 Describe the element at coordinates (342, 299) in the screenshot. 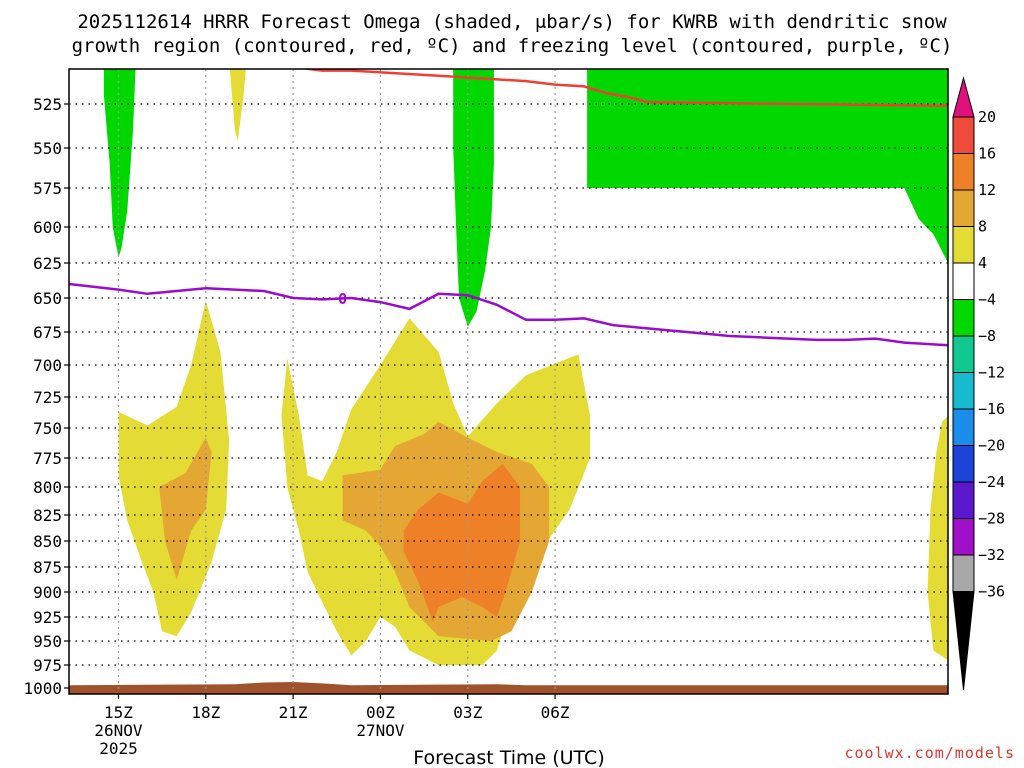

I see `freezing-level-label: 0` at that location.